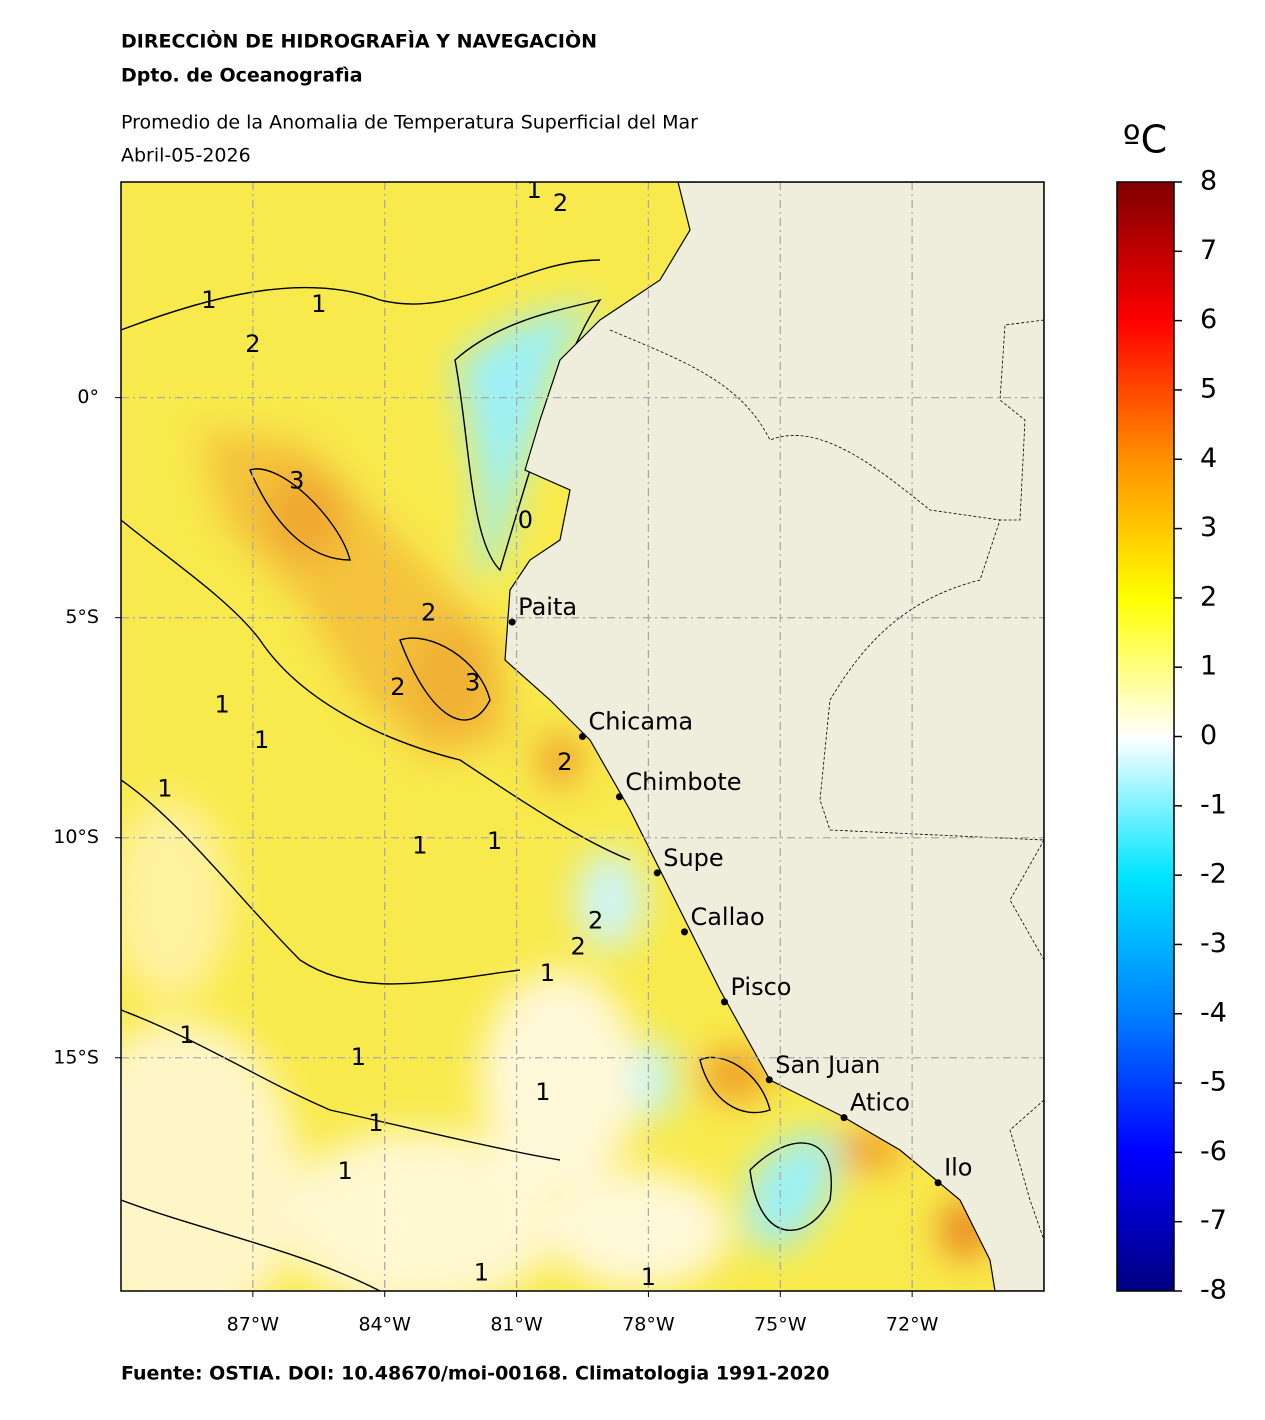 The image size is (1265, 1420). I want to click on colorbar-tick-label: 4, so click(1208, 458).